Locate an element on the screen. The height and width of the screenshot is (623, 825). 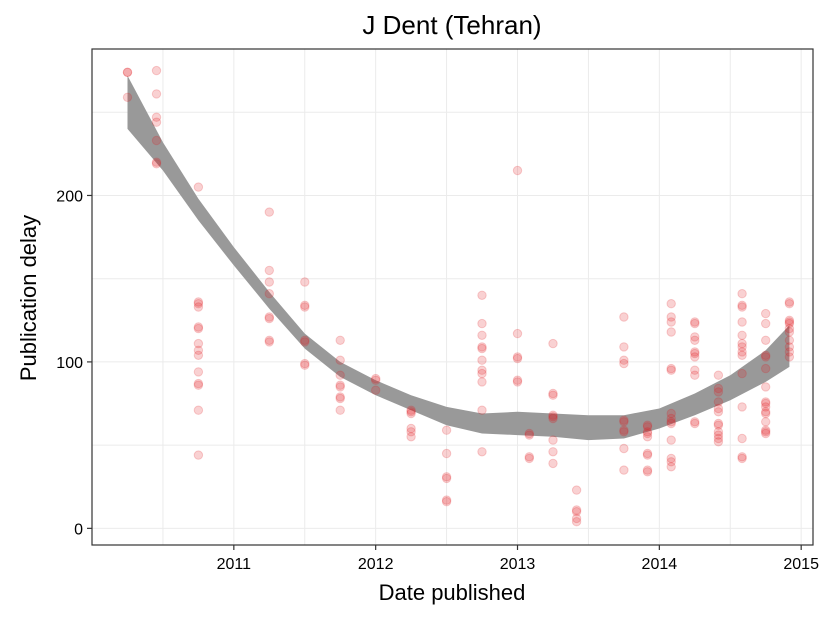
x-axis-label: Date published is located at coordinates (452, 592).